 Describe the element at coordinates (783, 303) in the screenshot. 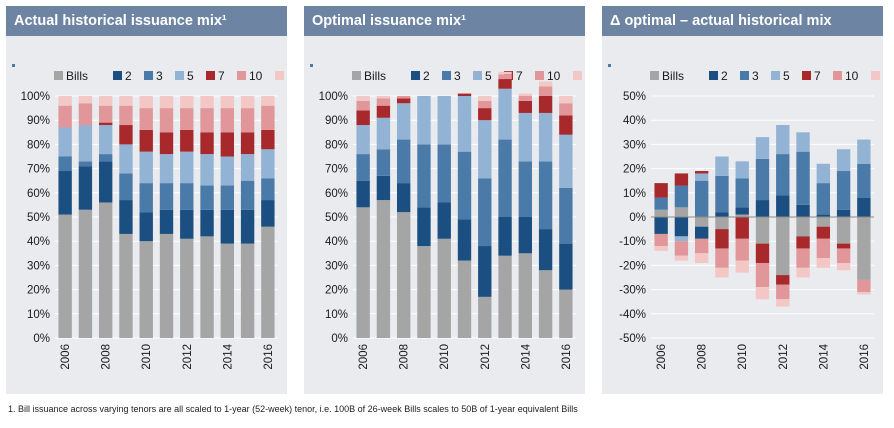

I see `bar-segment-30-2012` at that location.